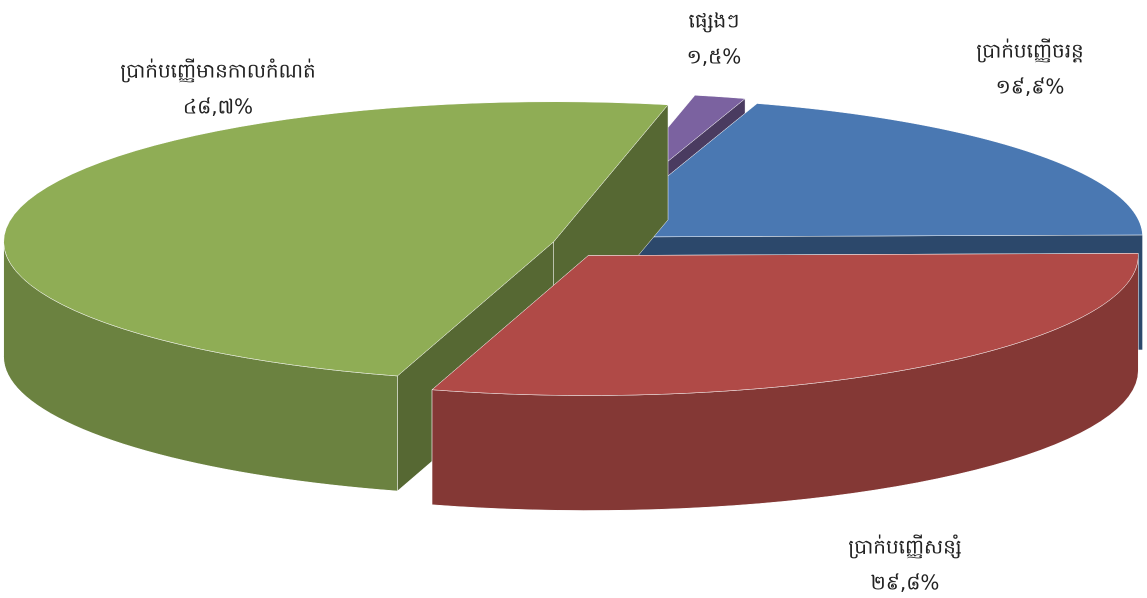 The height and width of the screenshot is (598, 1147). What do you see at coordinates (1030, 87) in the screenshot?
I see `value-label: ១៩,៩%` at bounding box center [1030, 87].